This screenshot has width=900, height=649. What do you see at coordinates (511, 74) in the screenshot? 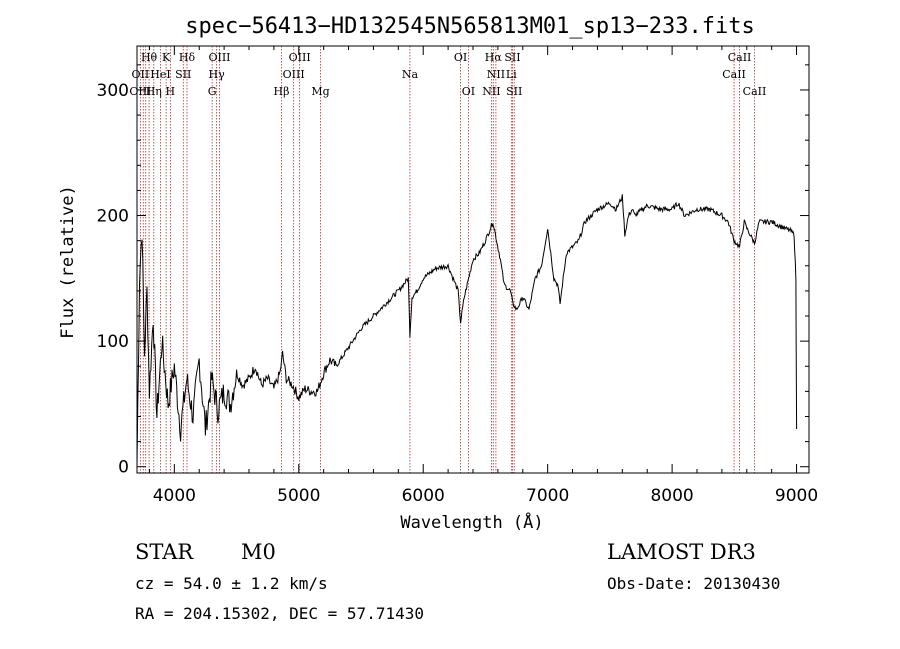
I see `line-label: Li` at bounding box center [511, 74].